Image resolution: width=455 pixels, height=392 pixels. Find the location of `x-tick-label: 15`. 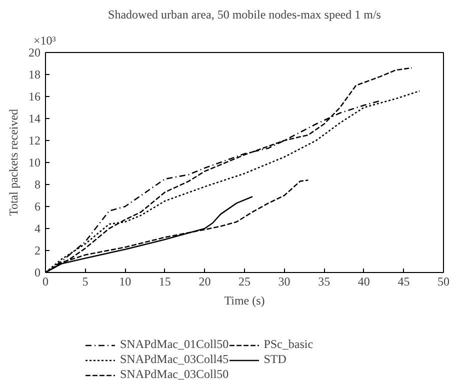

x-tick-label: 15 is located at coordinates (164, 281).